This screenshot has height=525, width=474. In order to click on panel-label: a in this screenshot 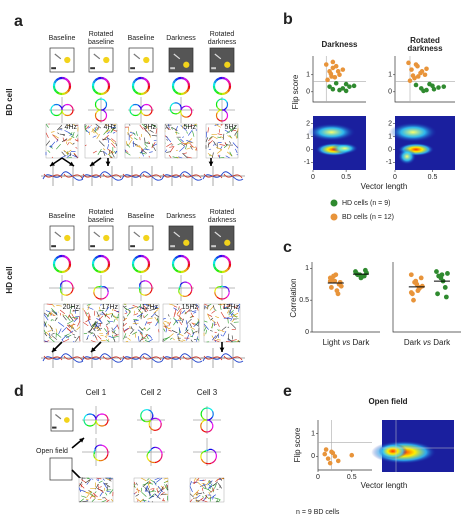, I will do `click(18, 21)`.